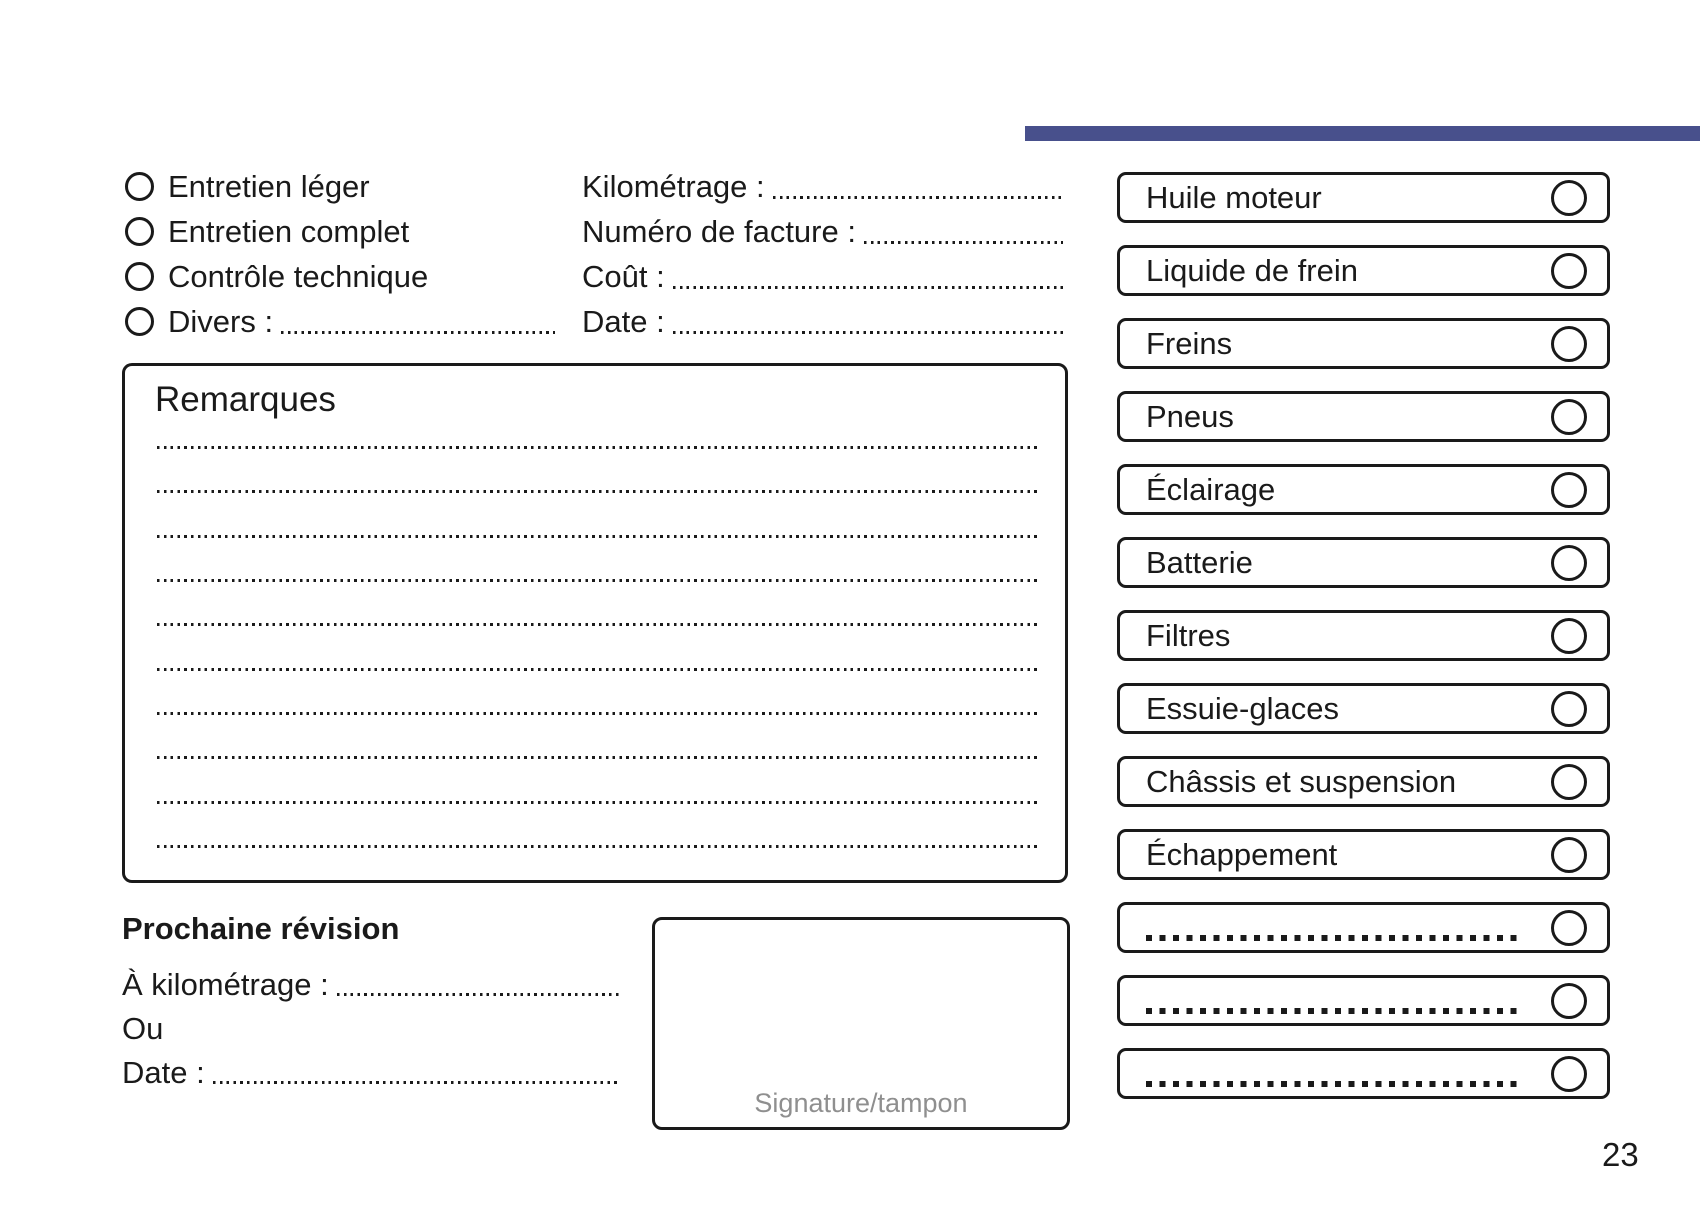 This screenshot has width=1700, height=1212. Describe the element at coordinates (1252, 270) in the screenshot. I see `checklist-item-label: Liquide de frein` at that location.